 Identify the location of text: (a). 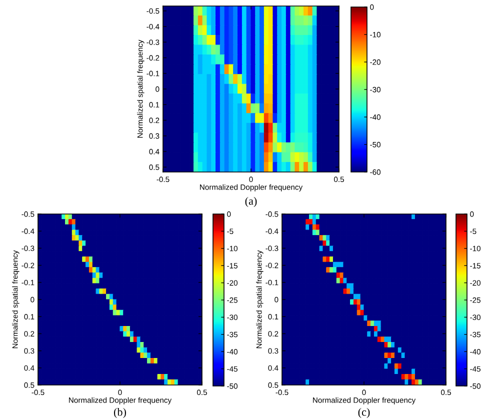
(251, 202).